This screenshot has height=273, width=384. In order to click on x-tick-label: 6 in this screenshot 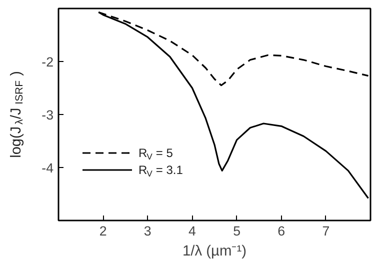, I will do `click(282, 231)`.